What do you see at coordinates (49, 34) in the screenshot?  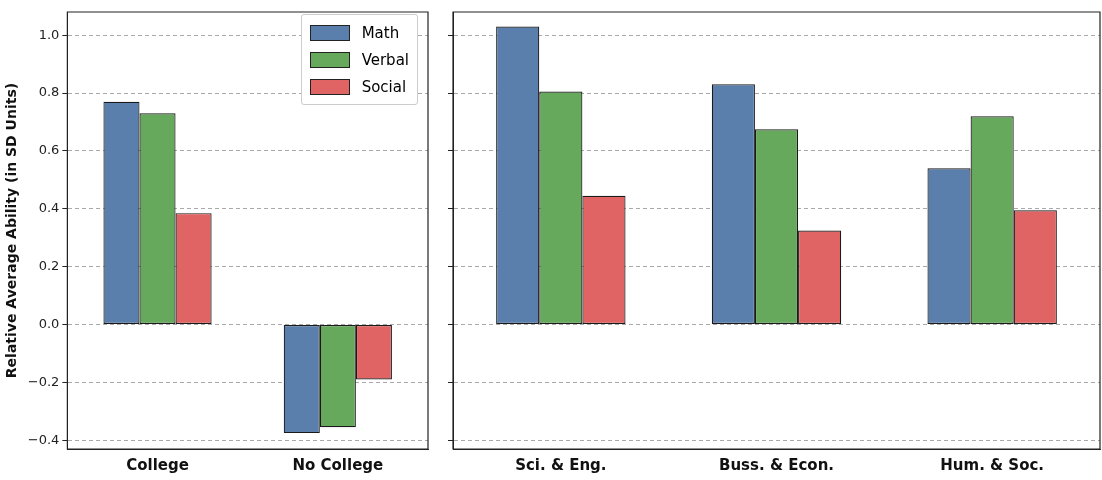 I see `y-tick-label: 1.0` at bounding box center [49, 34].